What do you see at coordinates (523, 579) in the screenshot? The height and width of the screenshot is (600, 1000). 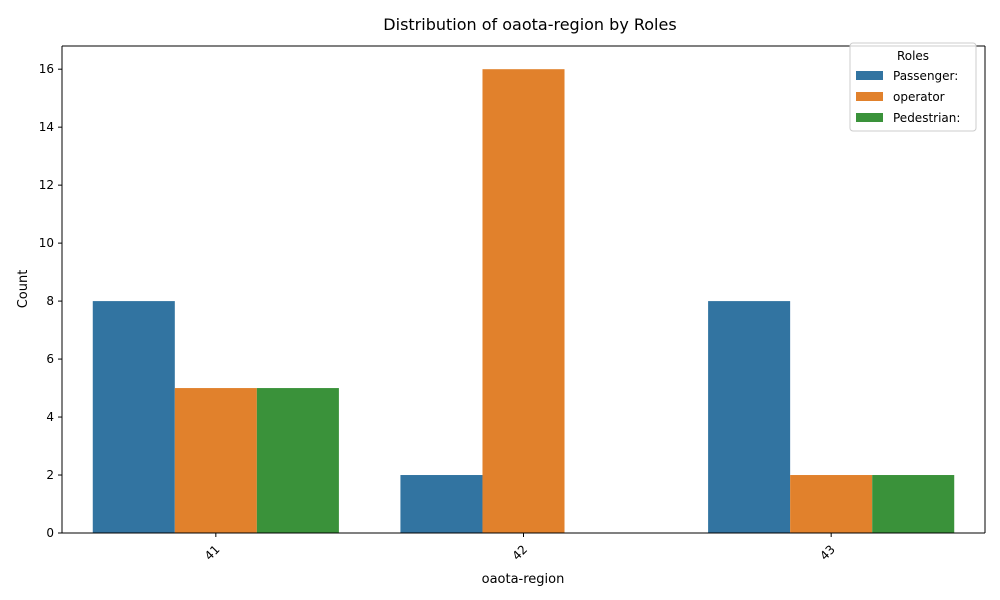 I see `x-axis-label: oaota-region` at bounding box center [523, 579].